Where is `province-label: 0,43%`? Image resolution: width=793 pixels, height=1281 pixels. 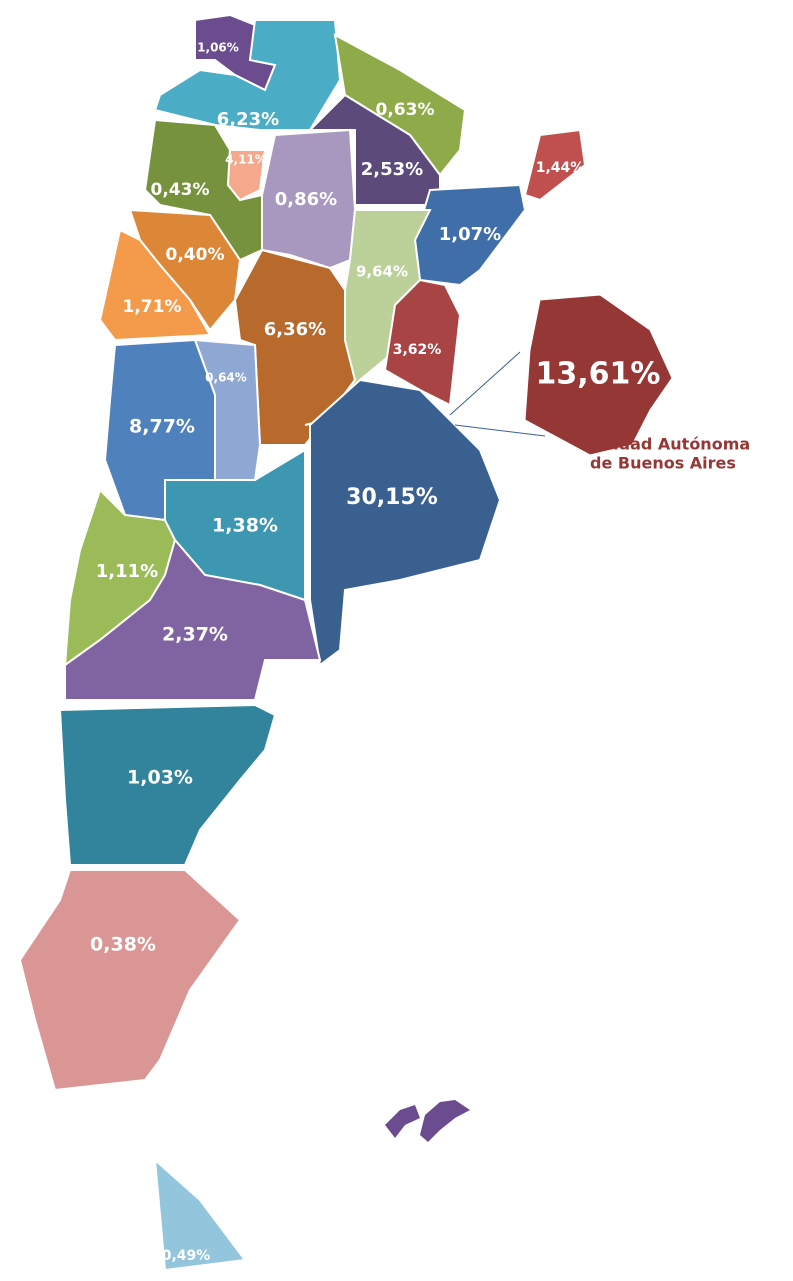 province-label: 0,43% is located at coordinates (180, 190).